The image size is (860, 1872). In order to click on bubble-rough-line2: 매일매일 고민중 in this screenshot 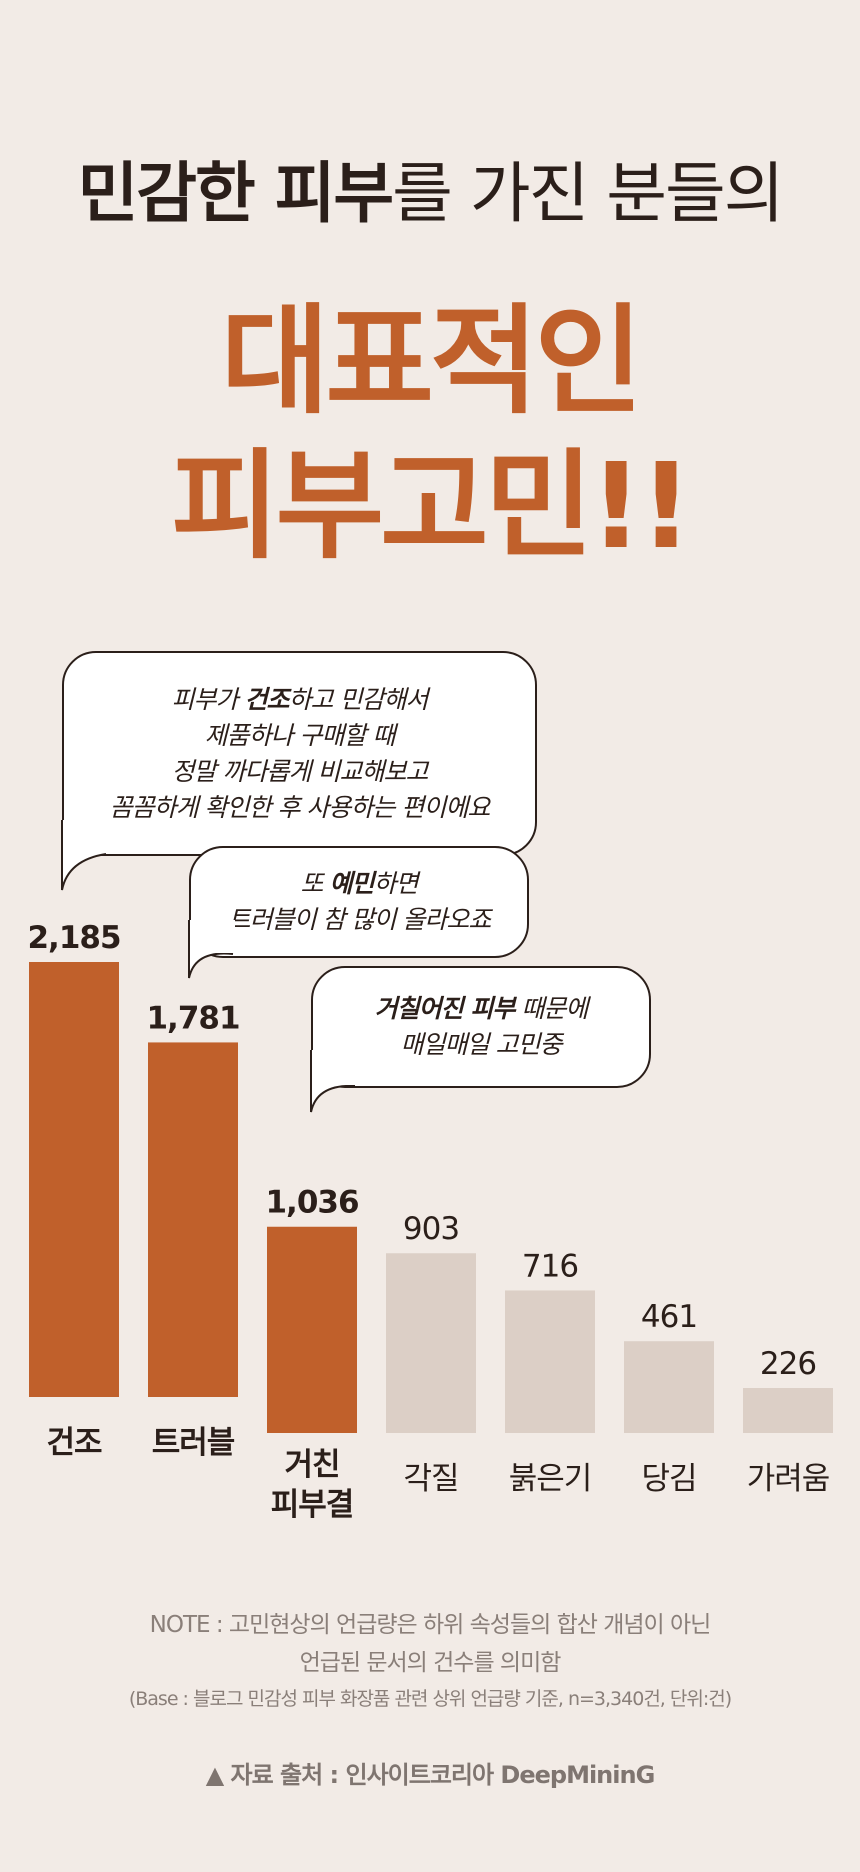, I will do `click(481, 1044)`.